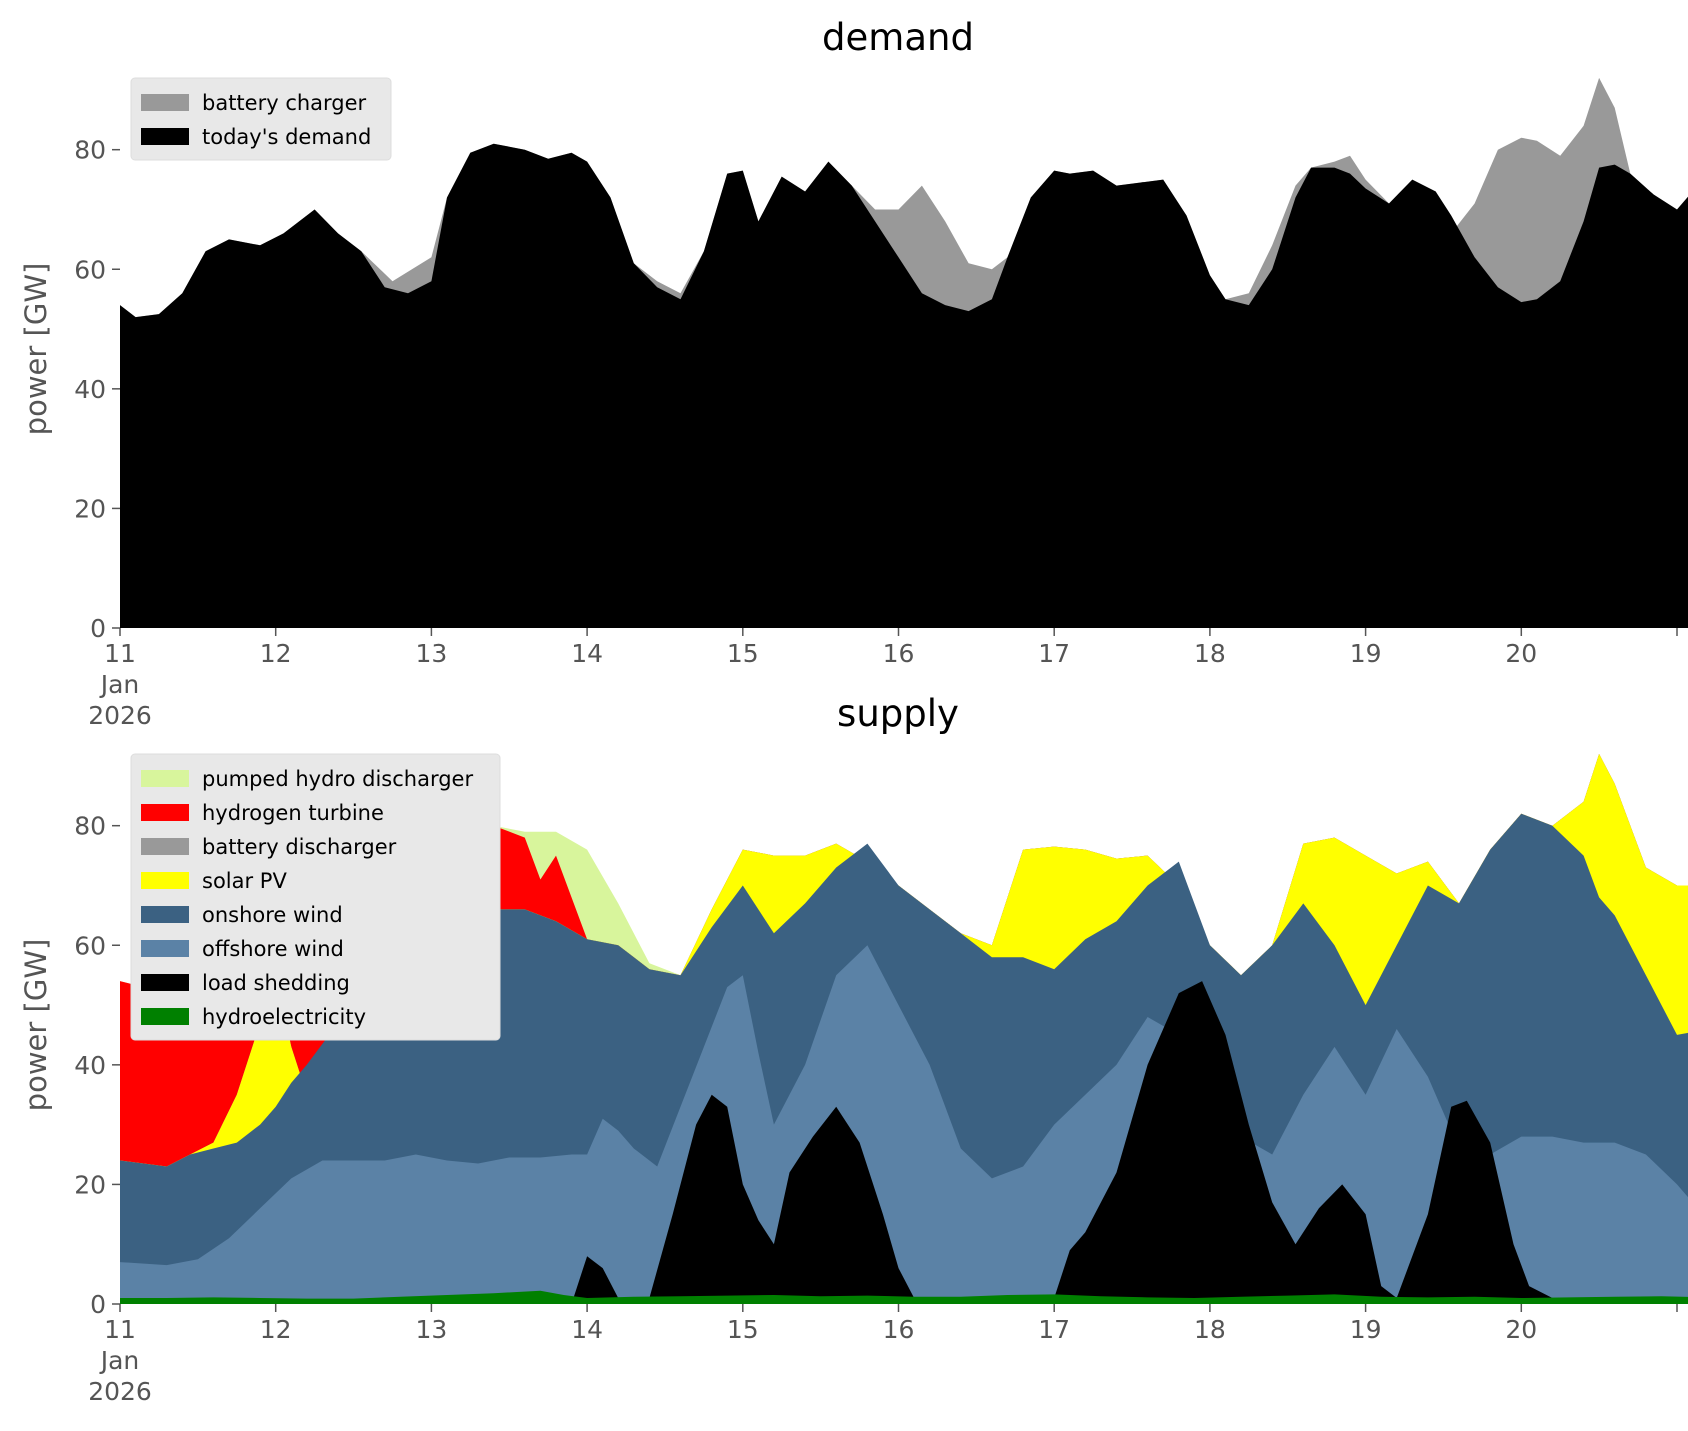 This screenshot has width=1688, height=1431. Describe the element at coordinates (165, 778) in the screenshot. I see `legend-swatch-pumped-hydro-discharger` at that location.